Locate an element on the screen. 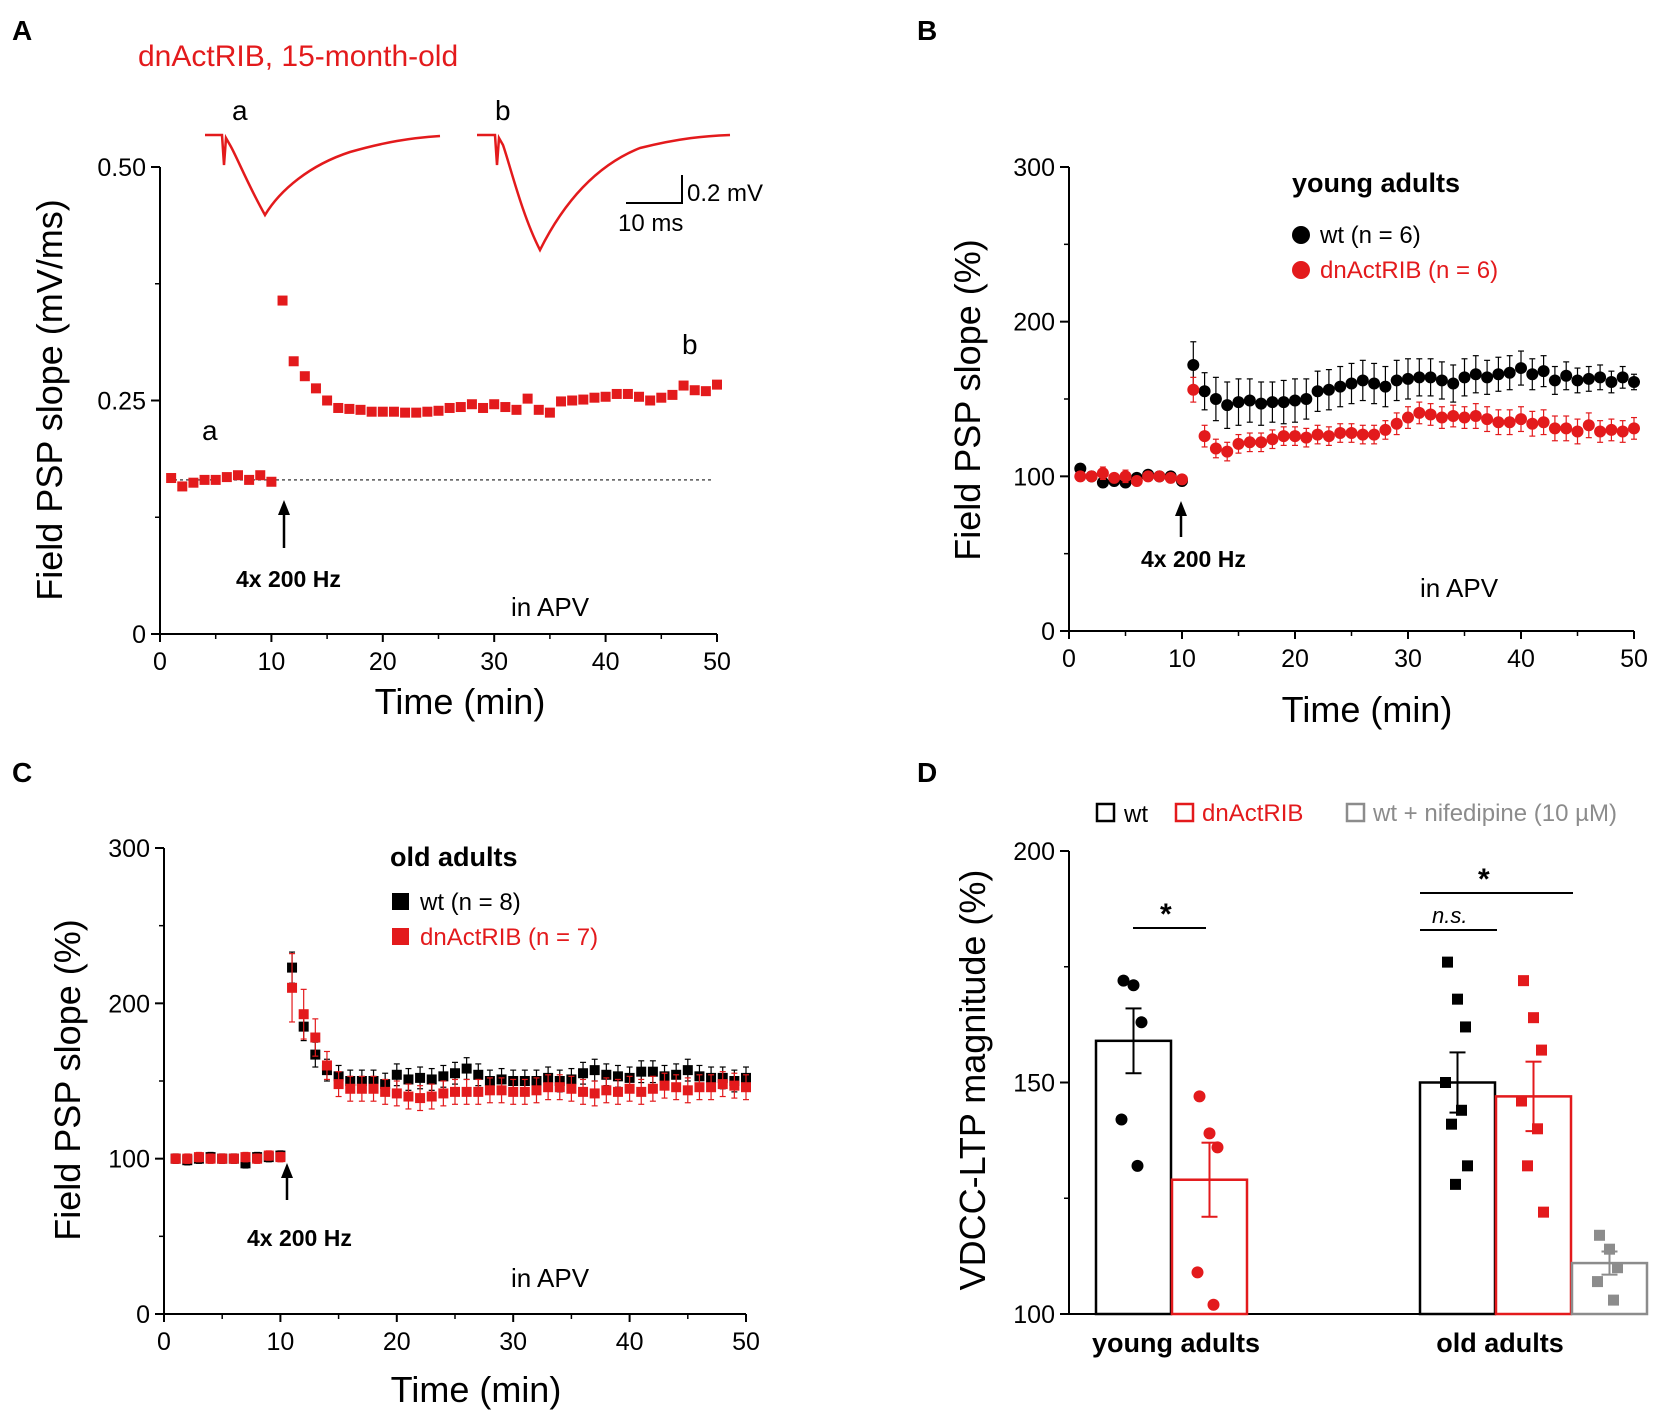 Image resolution: width=1654 pixels, height=1417 pixels. stim-label-a: 4x 200 Hz is located at coordinates (288, 579).